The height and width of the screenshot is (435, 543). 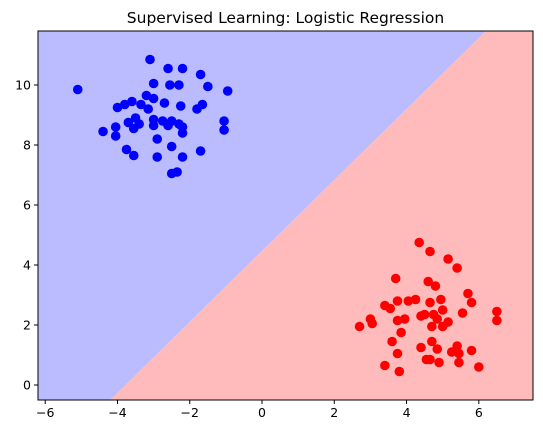 What do you see at coordinates (285, 18) in the screenshot?
I see `chart-title: Supervised Learning: Logistic Regression` at bounding box center [285, 18].